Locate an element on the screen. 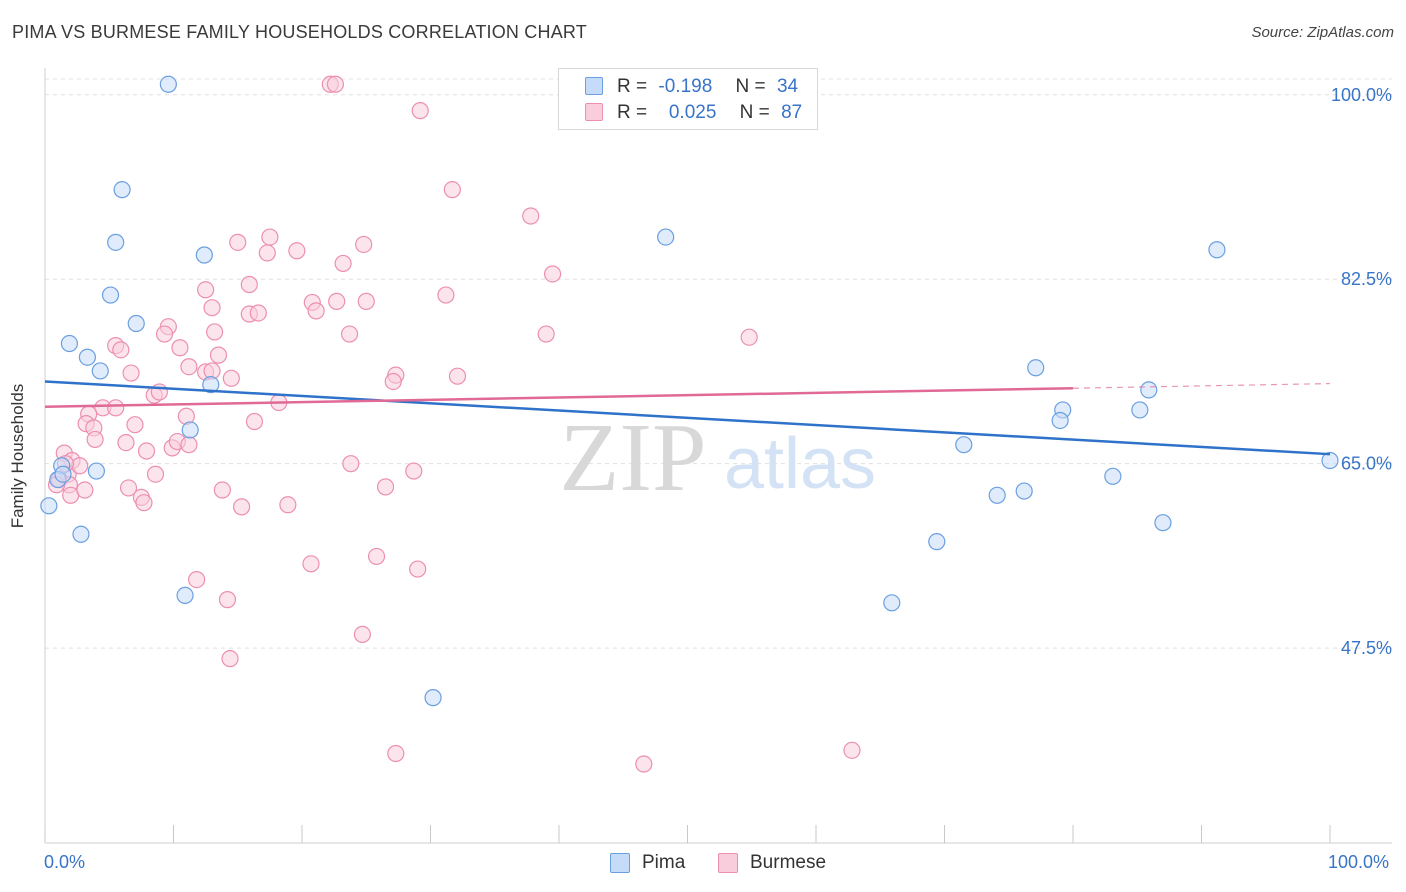 Image resolution: width=1406 pixels, height=892 pixels. y-axis-label: Family Households is located at coordinates (17, 456).